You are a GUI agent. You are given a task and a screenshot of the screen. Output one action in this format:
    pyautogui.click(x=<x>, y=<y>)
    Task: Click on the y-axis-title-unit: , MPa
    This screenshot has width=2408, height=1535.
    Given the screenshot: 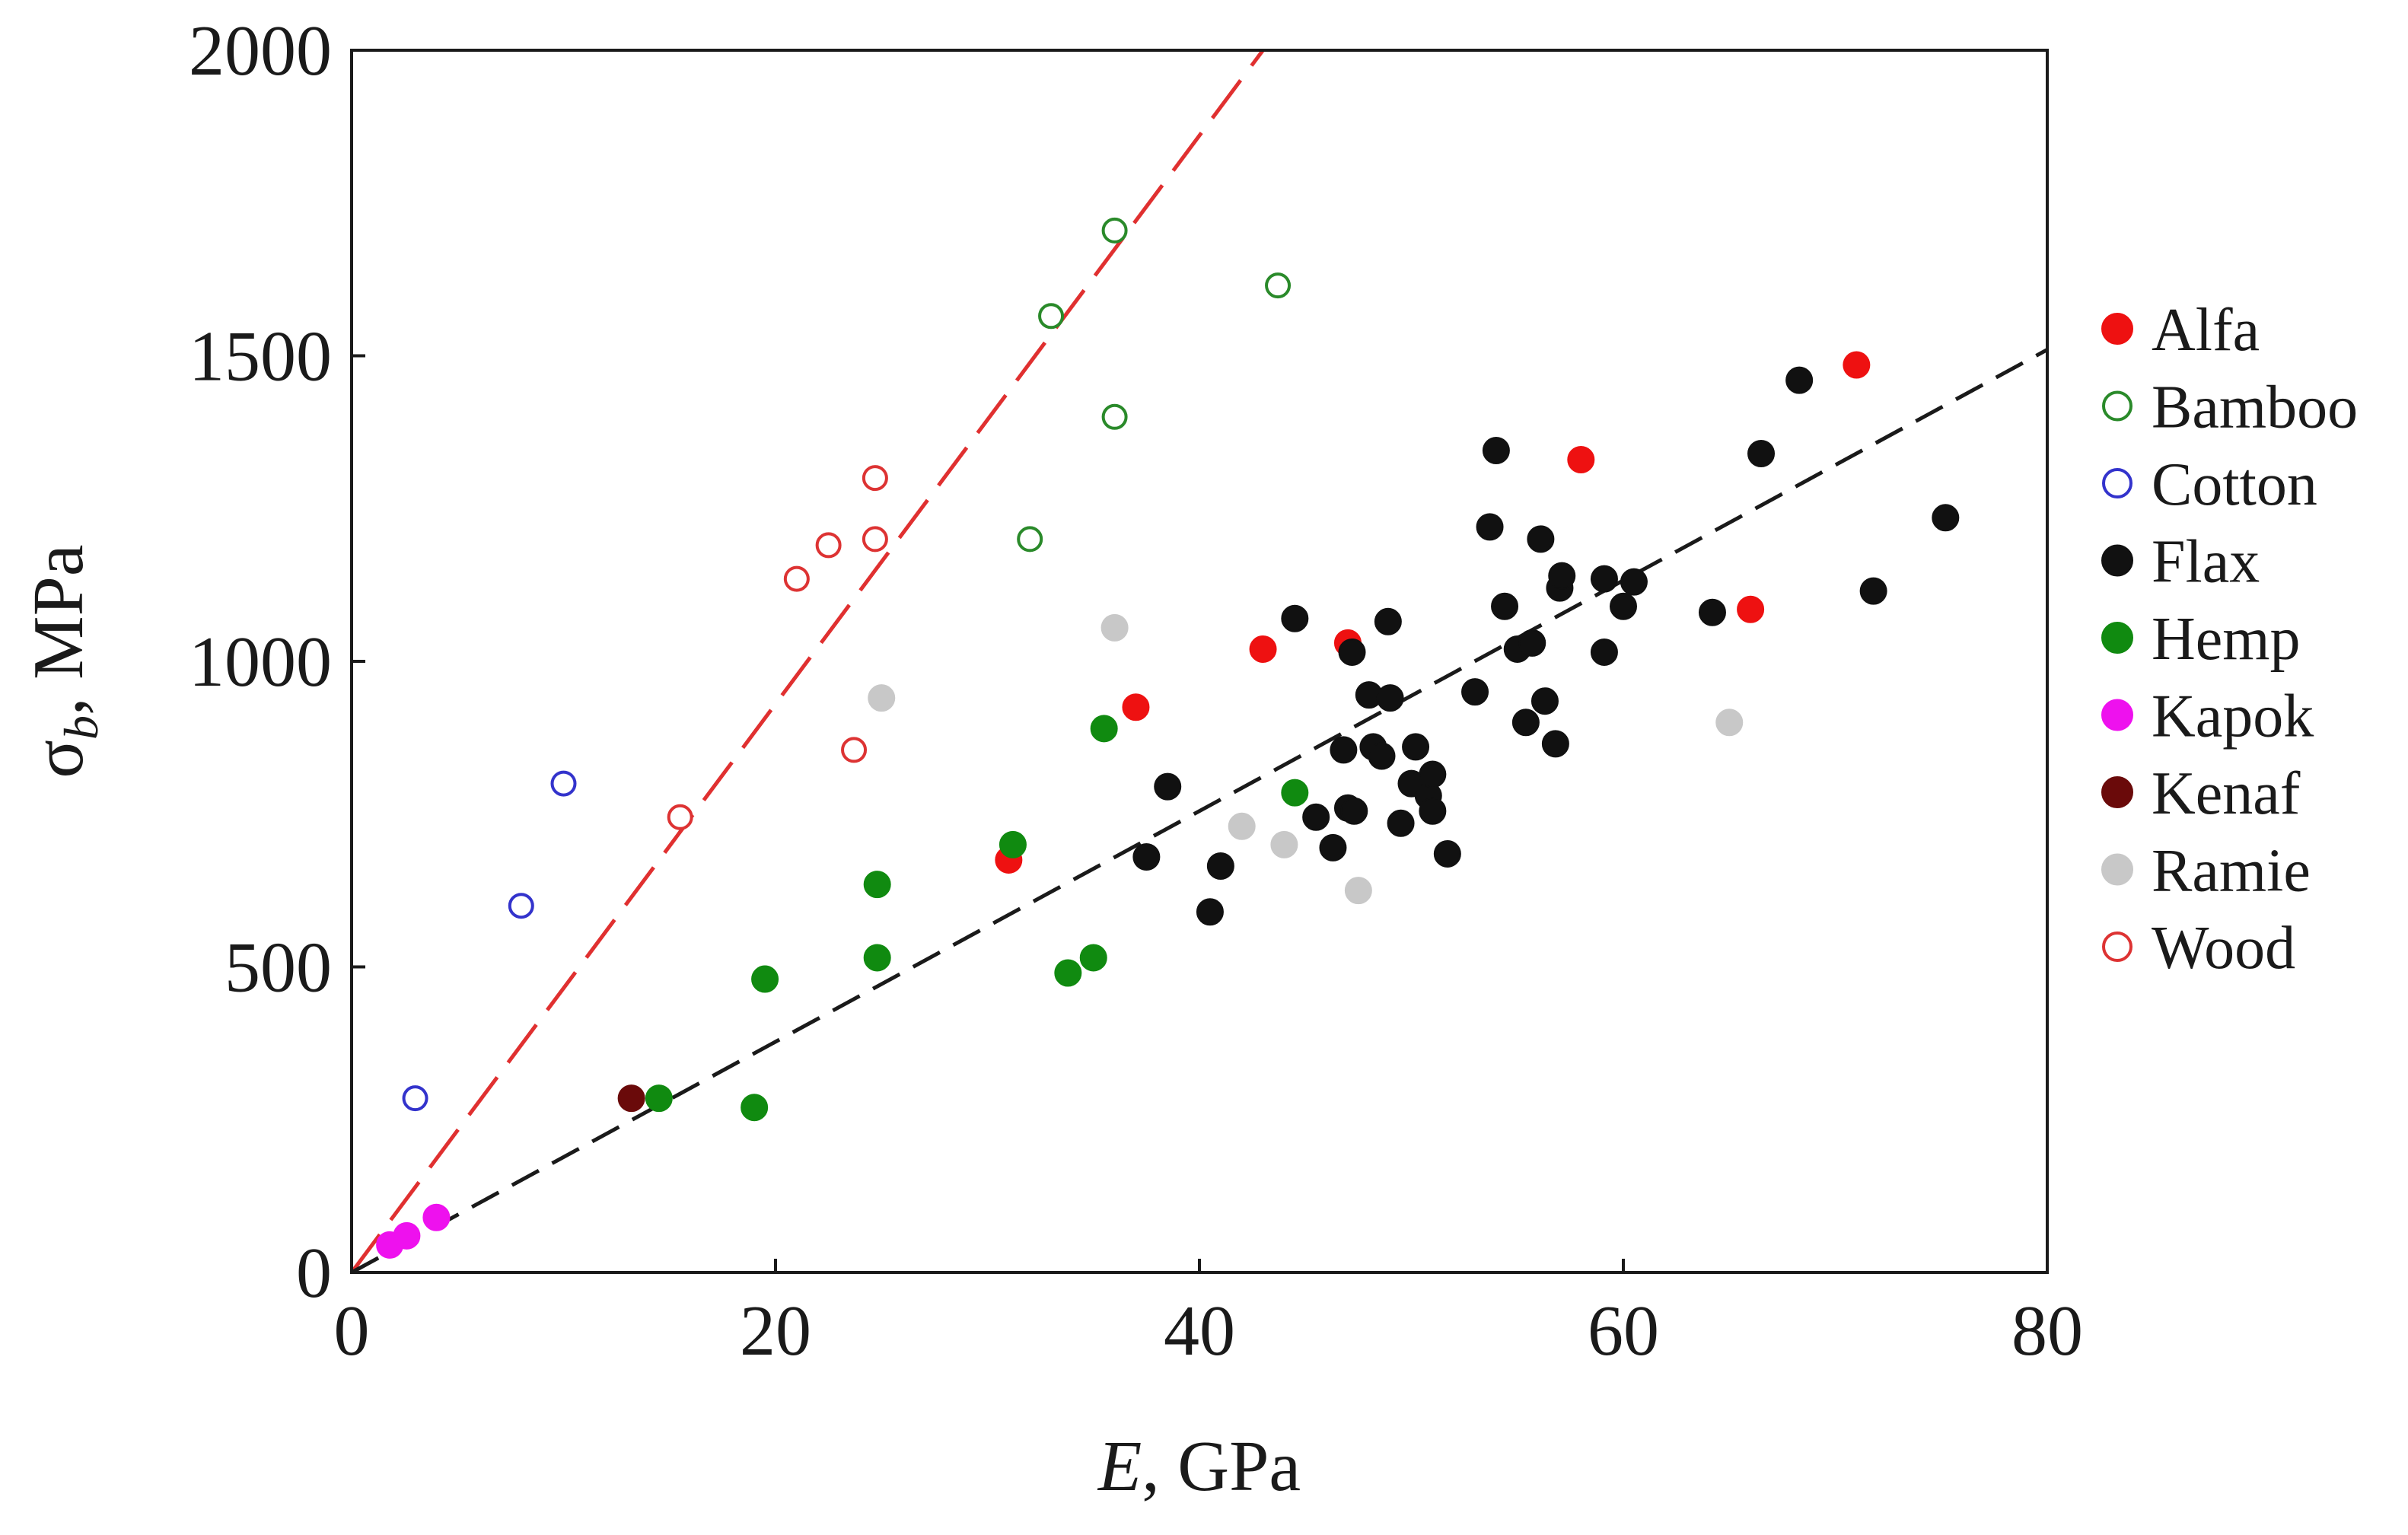 What is the action you would take?
    pyautogui.click(x=58, y=629)
    